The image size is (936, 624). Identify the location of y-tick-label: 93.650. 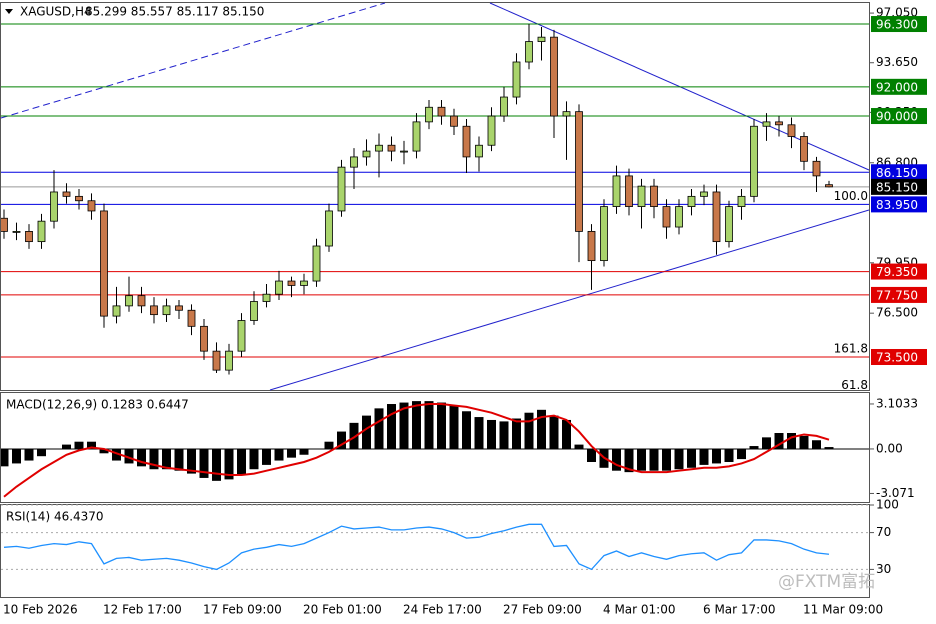
(897, 62).